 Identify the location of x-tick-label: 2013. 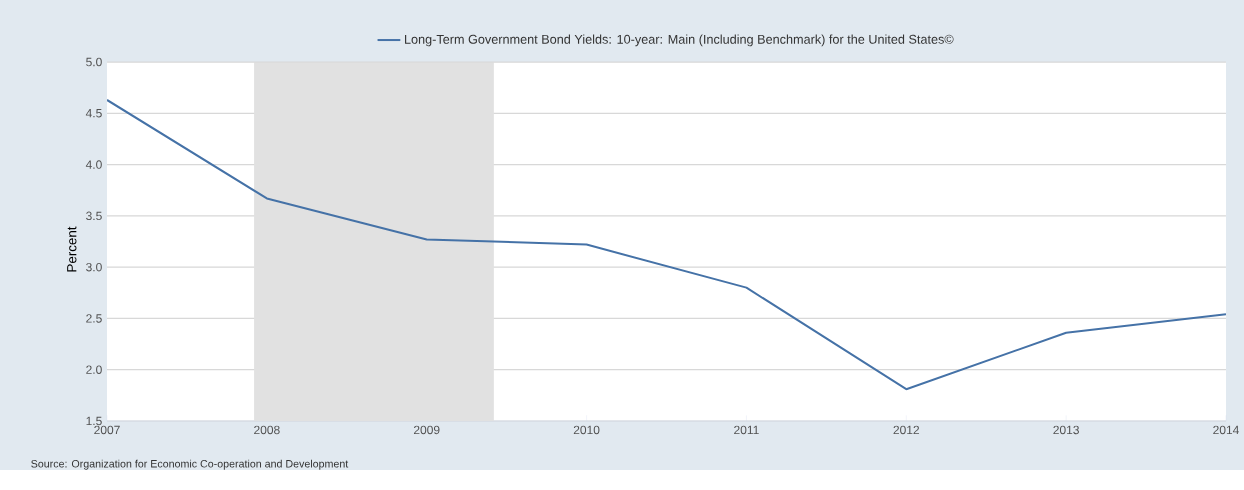
(1066, 430).